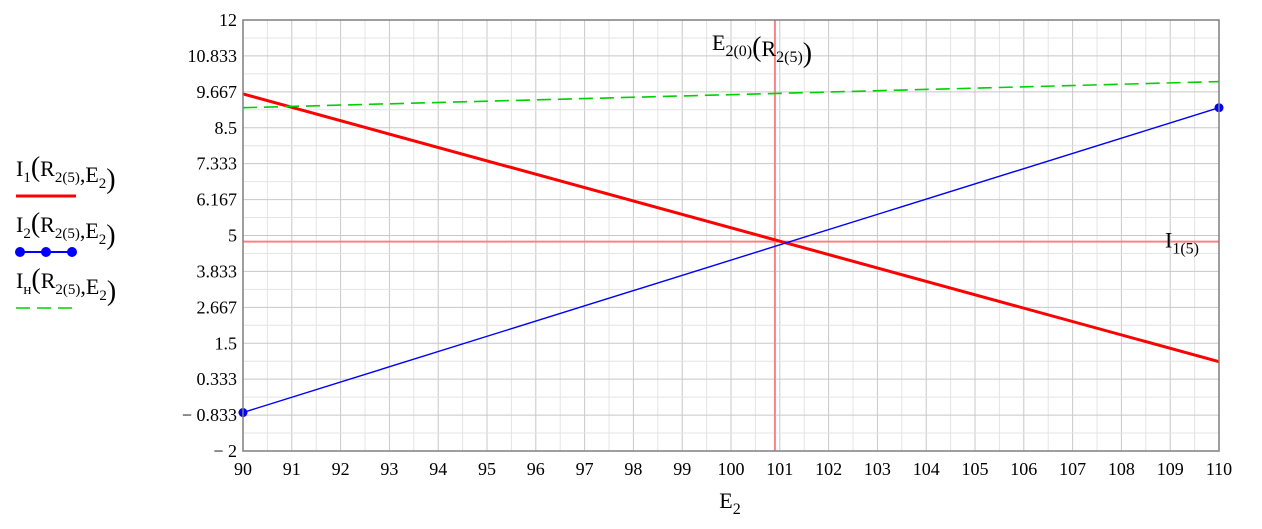 The image size is (1262, 529). Describe the element at coordinates (243, 469) in the screenshot. I see `x-tick-label: 90` at that location.